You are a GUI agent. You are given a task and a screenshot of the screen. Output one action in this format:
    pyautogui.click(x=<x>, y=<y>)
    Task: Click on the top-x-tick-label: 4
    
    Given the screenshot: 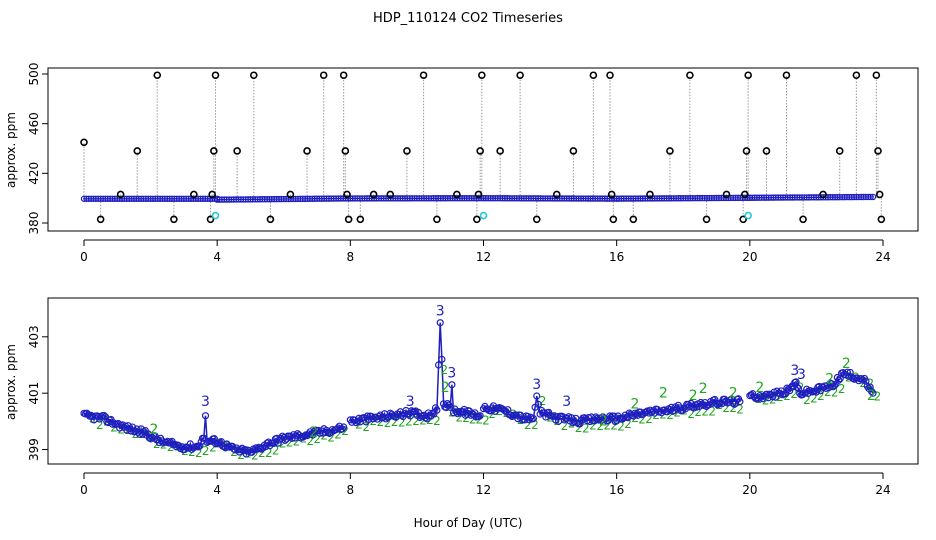 What is the action you would take?
    pyautogui.click(x=217, y=257)
    